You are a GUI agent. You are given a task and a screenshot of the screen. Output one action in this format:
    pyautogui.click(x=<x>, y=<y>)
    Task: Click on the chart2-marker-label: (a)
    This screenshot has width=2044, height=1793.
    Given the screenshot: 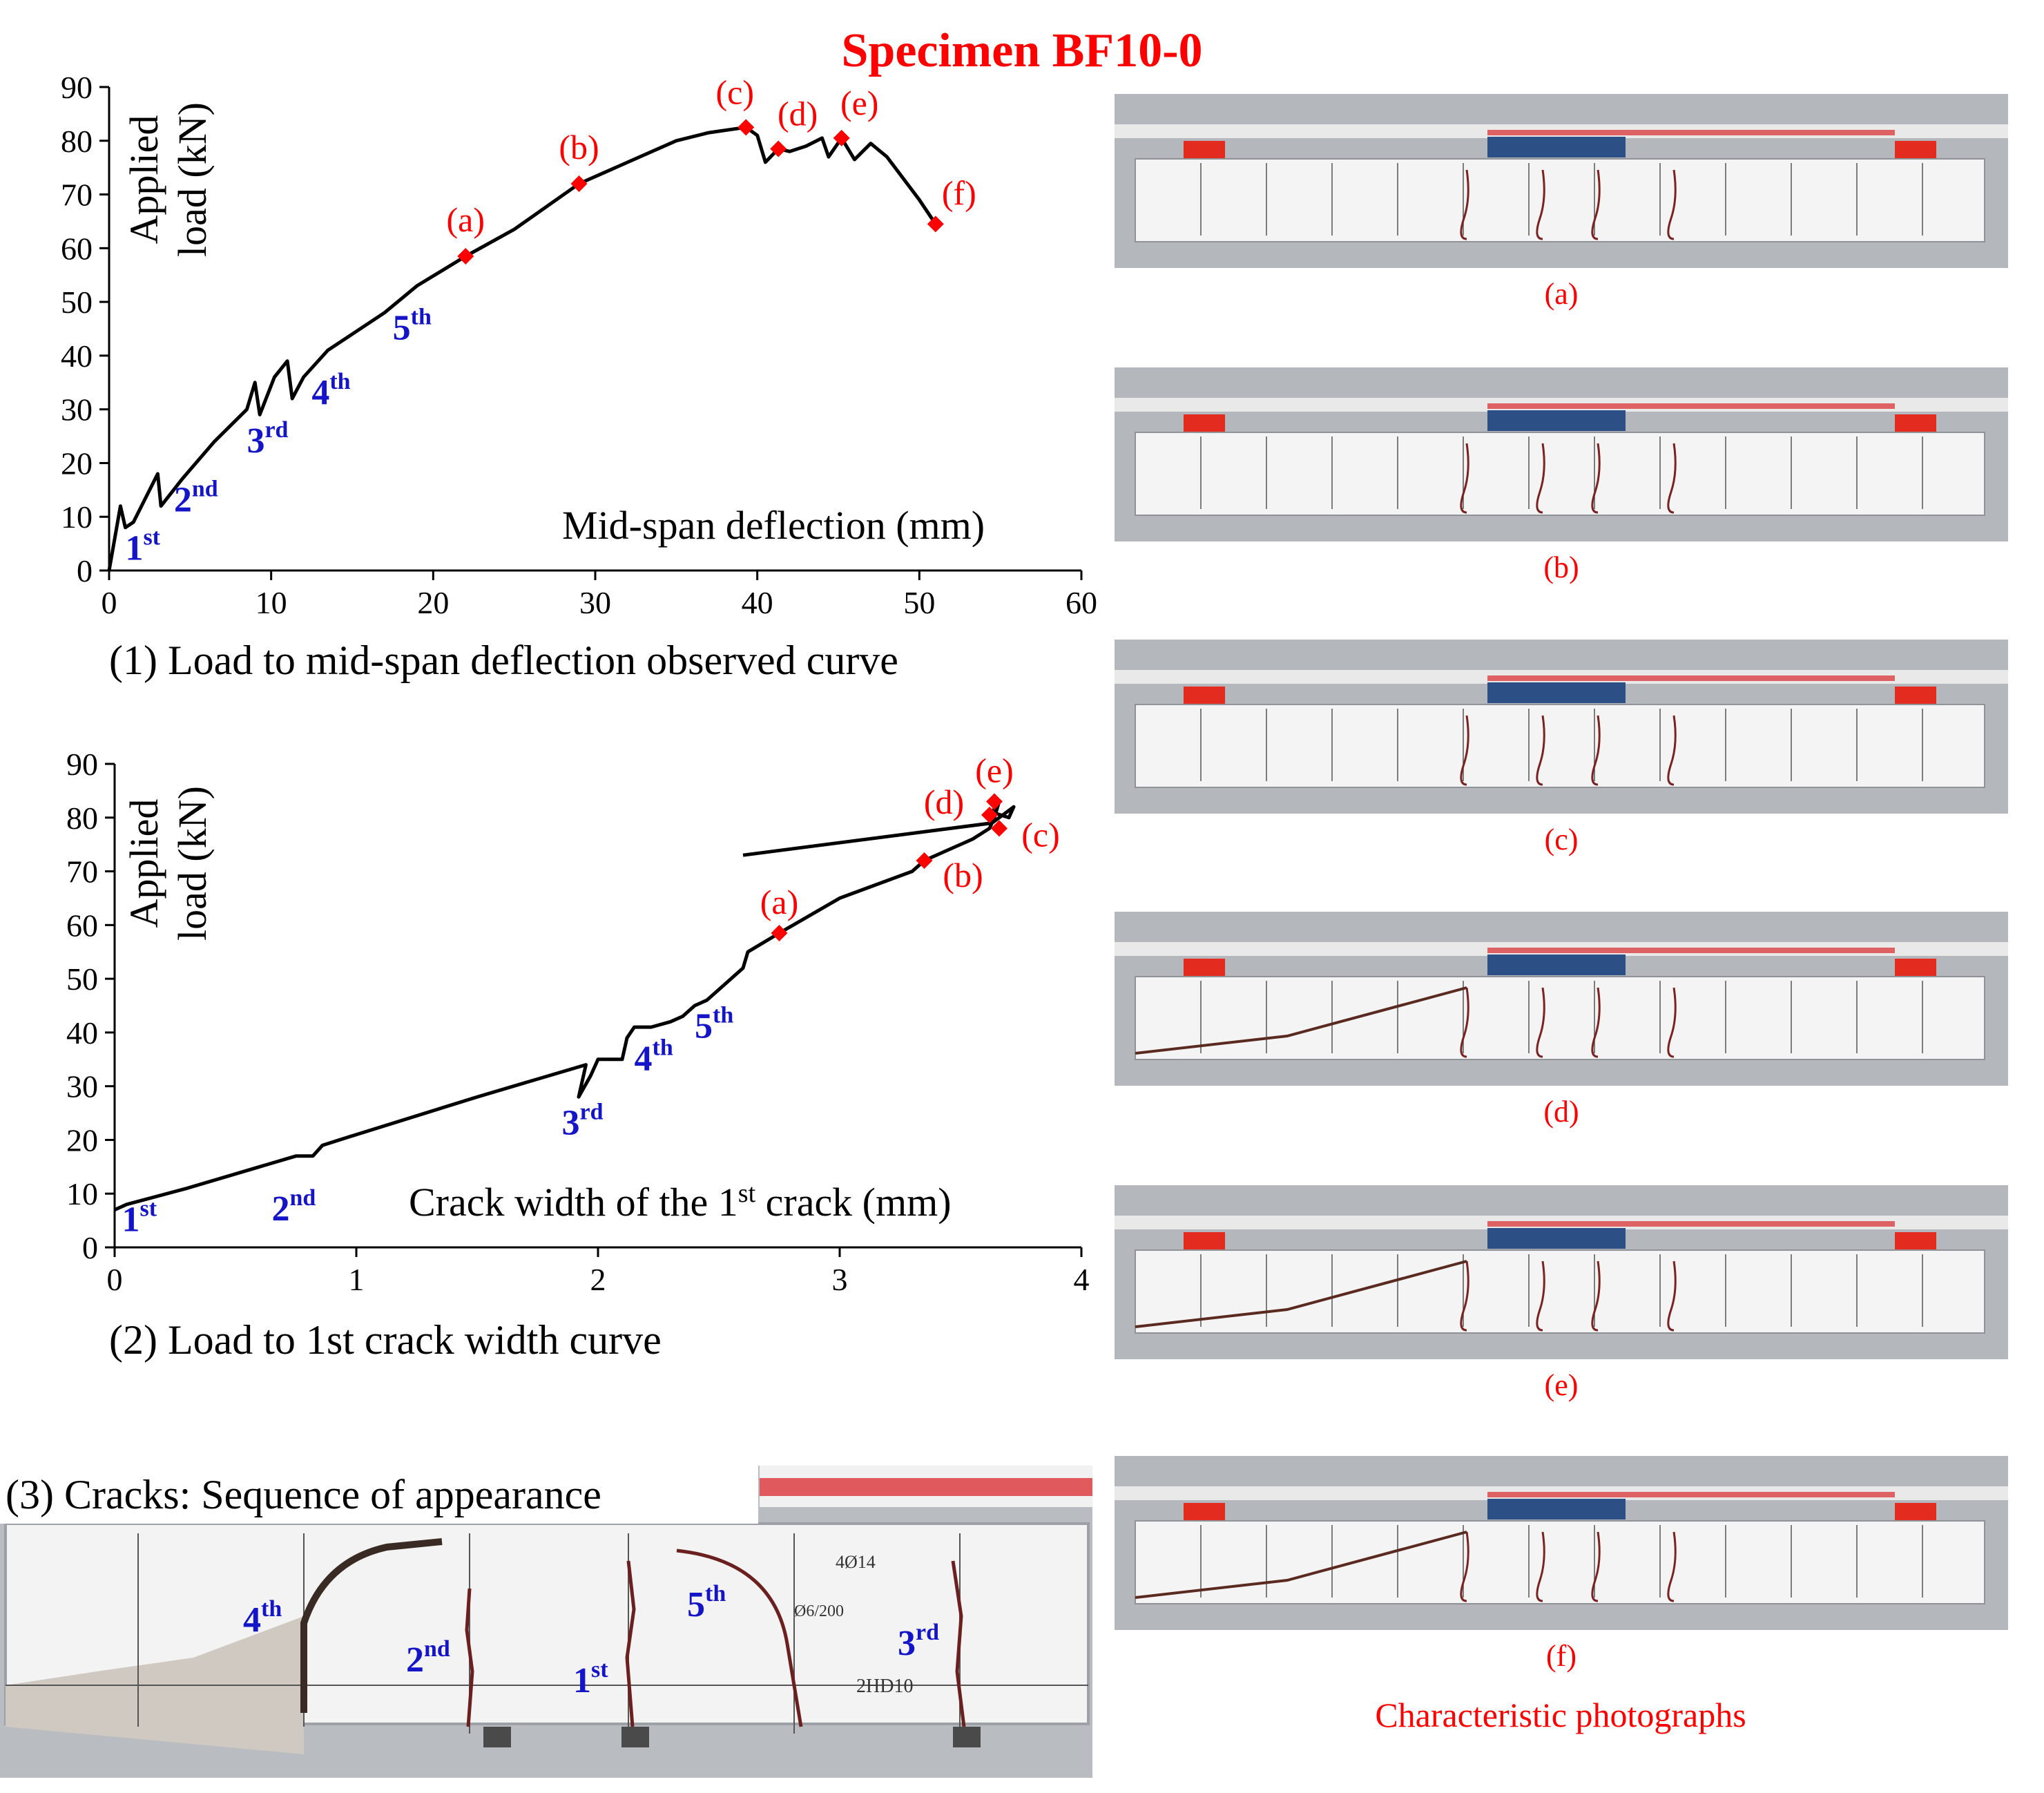 What is the action you would take?
    pyautogui.click(x=780, y=902)
    